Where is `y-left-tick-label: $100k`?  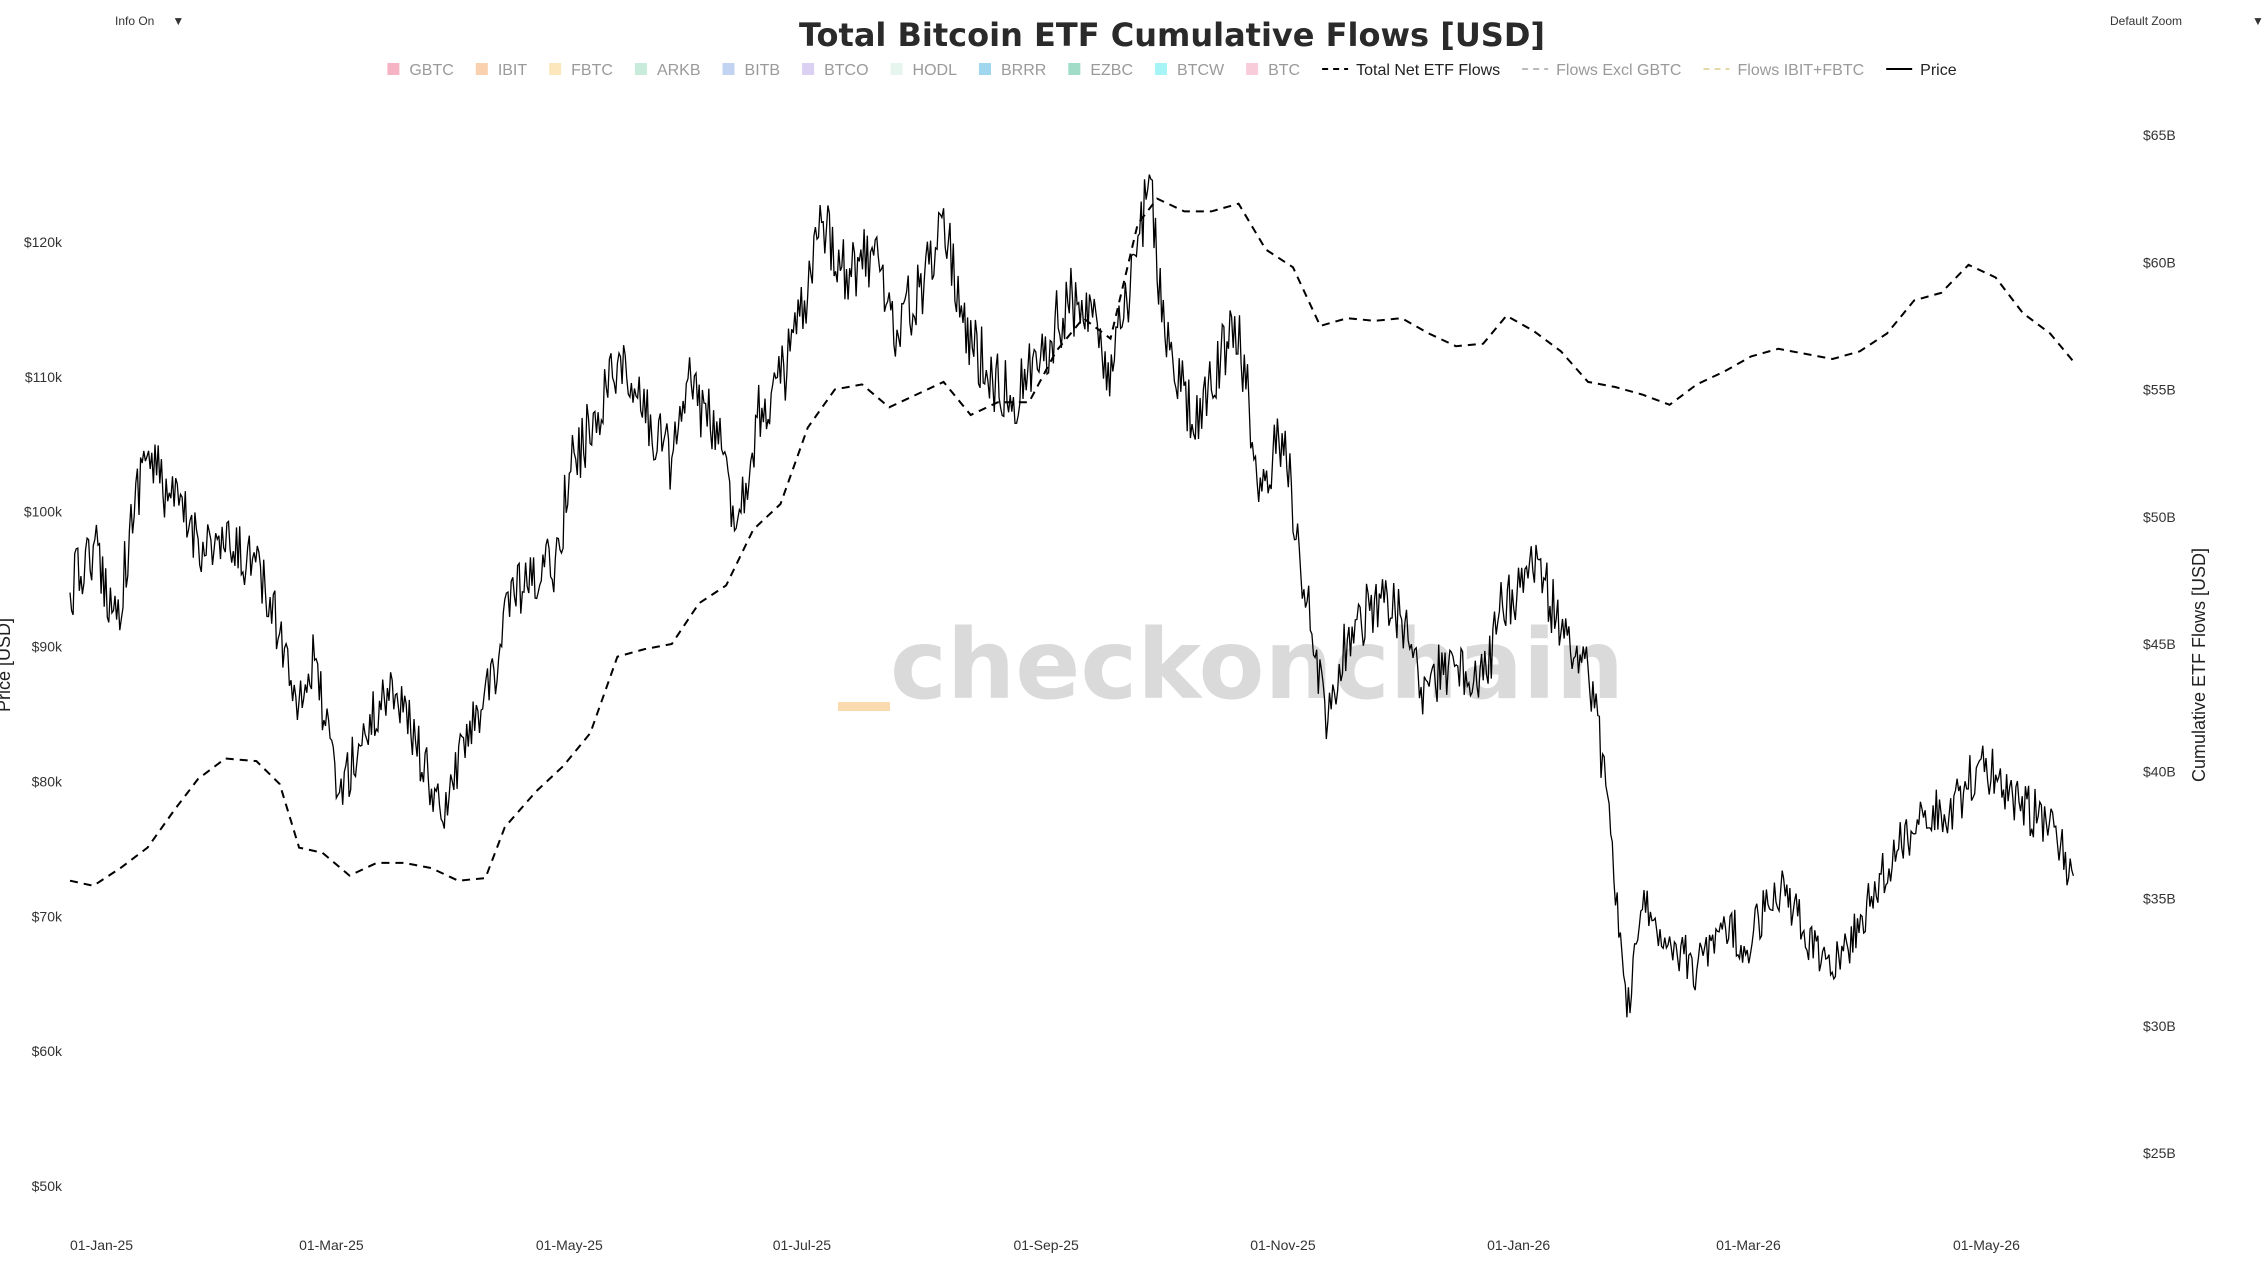 y-left-tick-label: $100k is located at coordinates (43, 512).